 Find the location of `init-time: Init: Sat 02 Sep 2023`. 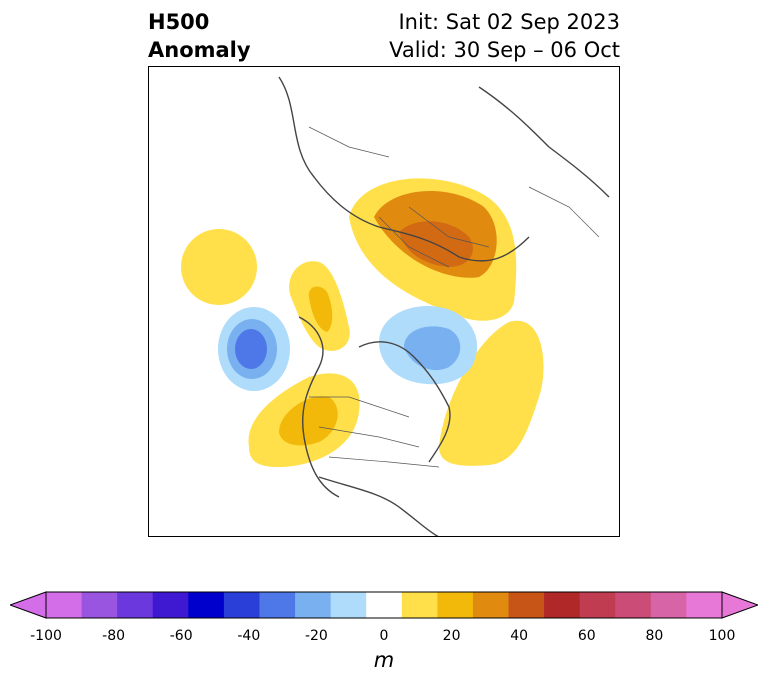

init-time: Init: Sat 02 Sep 2023 is located at coordinates (509, 22).